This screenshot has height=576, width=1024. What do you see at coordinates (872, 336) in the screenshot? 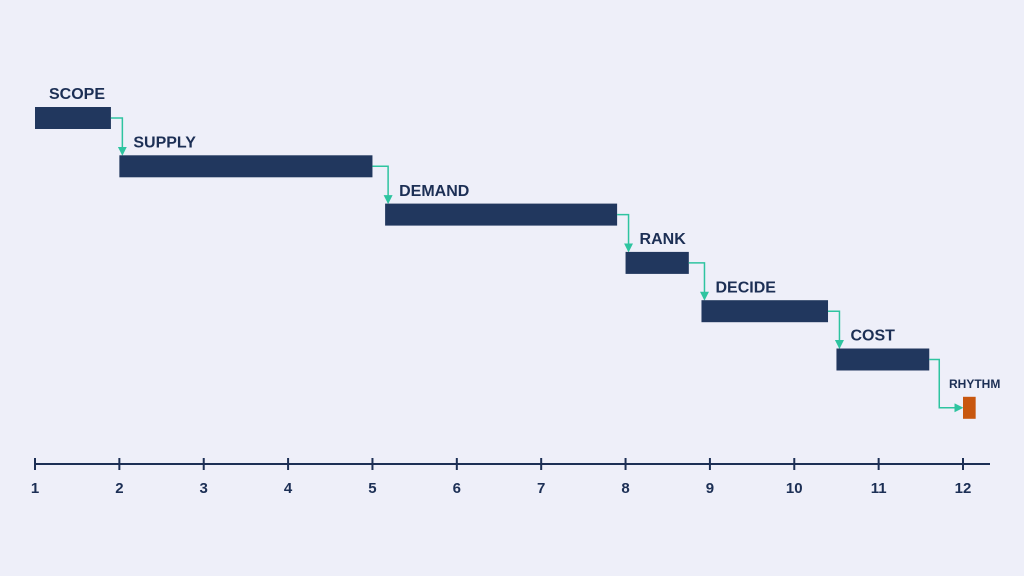
I see `task-label: COST` at bounding box center [872, 336].